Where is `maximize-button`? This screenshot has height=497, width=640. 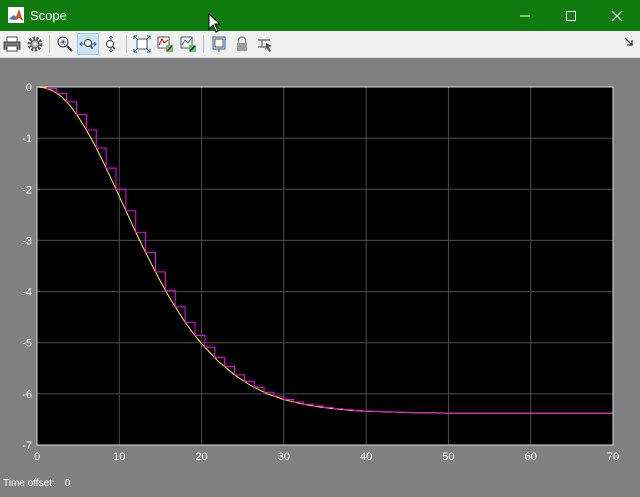 maximize-button is located at coordinates (571, 15).